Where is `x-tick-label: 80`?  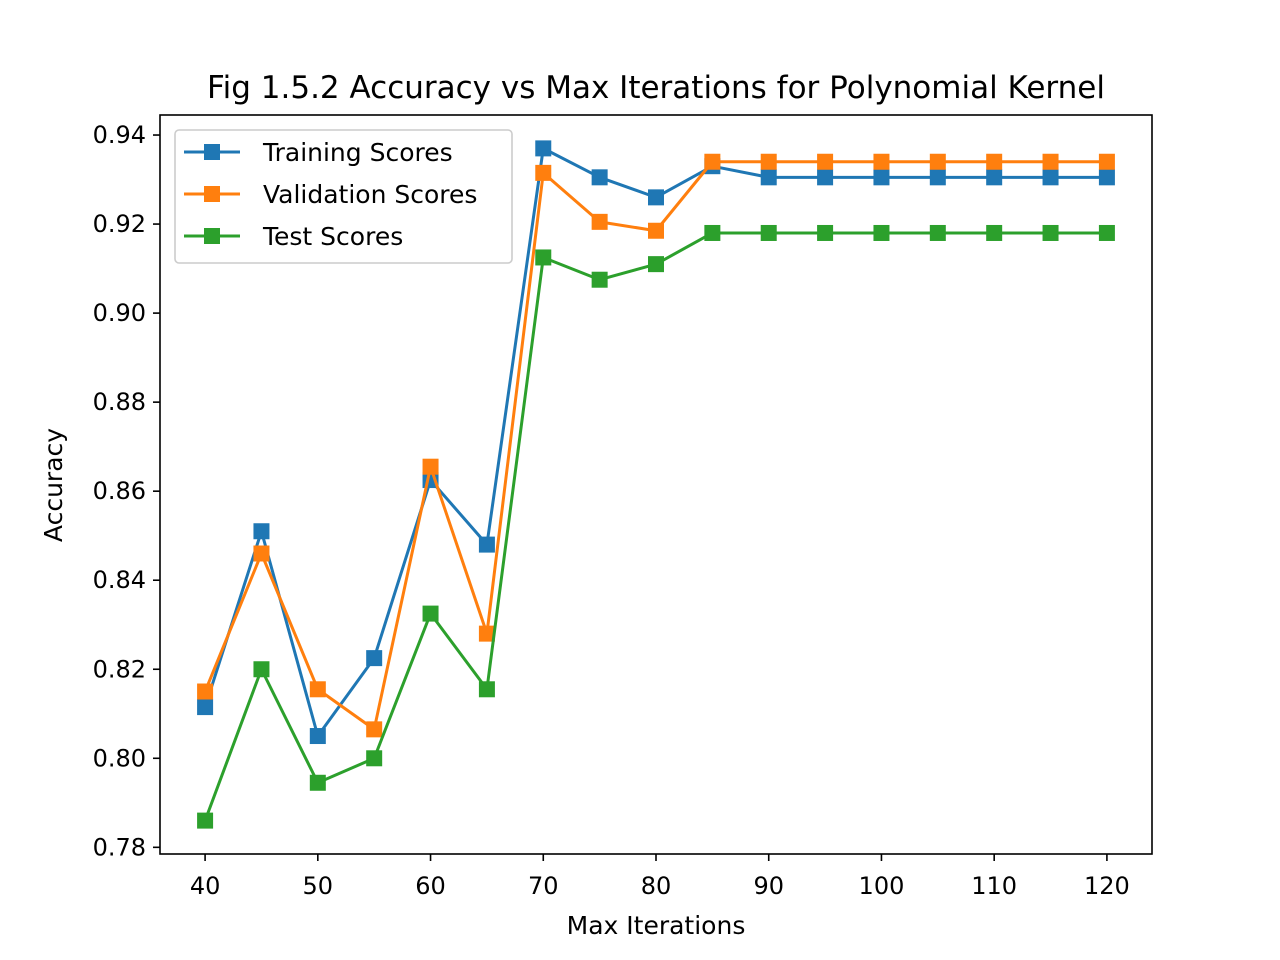
x-tick-label: 80 is located at coordinates (656, 886).